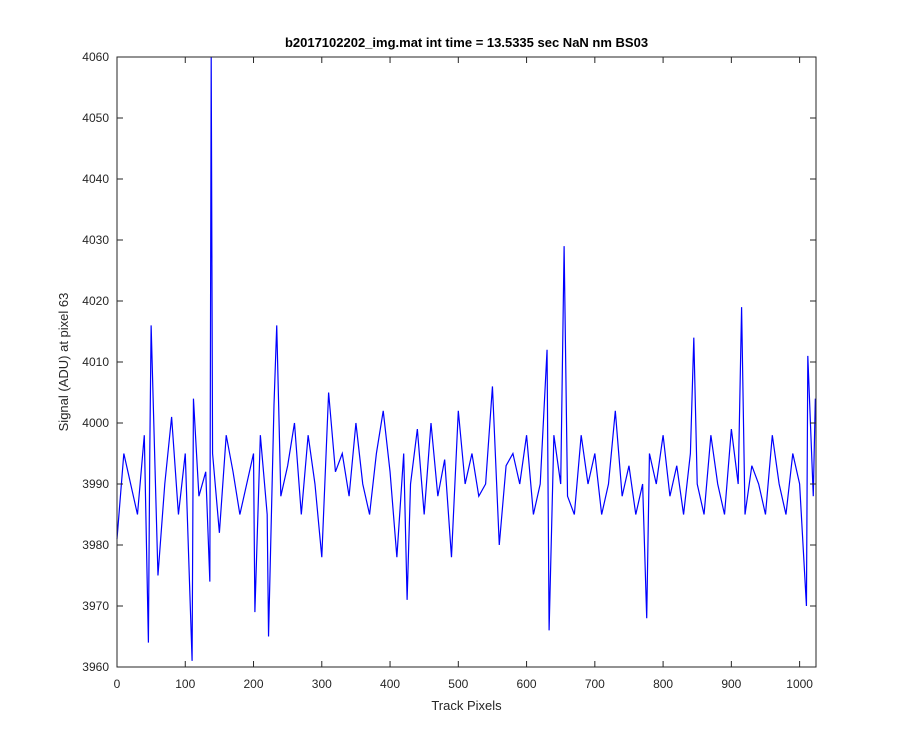 The image size is (900, 750). Describe the element at coordinates (95, 301) in the screenshot. I see `y-tick-label-6: 4020` at that location.